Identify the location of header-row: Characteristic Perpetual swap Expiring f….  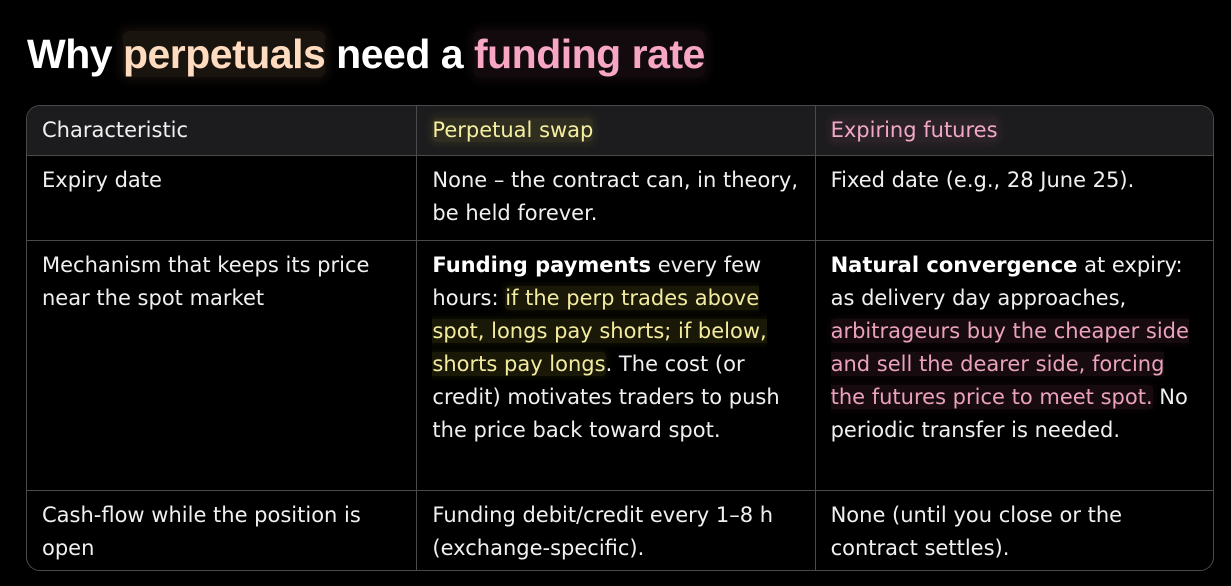
(620, 131).